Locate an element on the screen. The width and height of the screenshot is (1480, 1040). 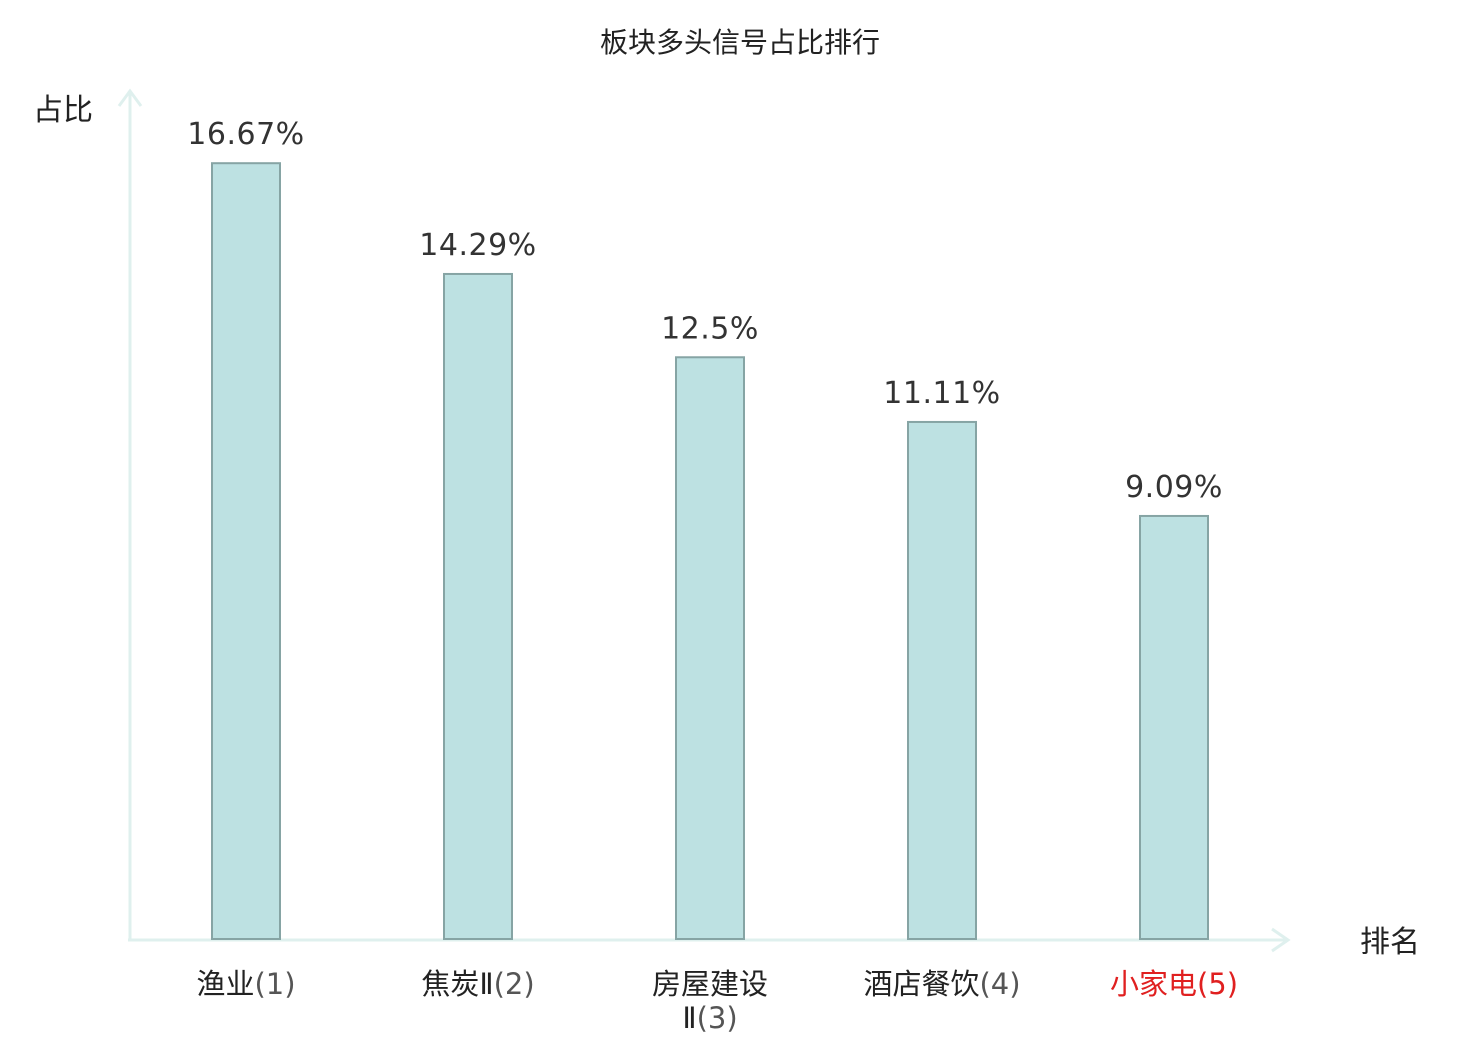
category-name: 小家电 is located at coordinates (1153, 984).